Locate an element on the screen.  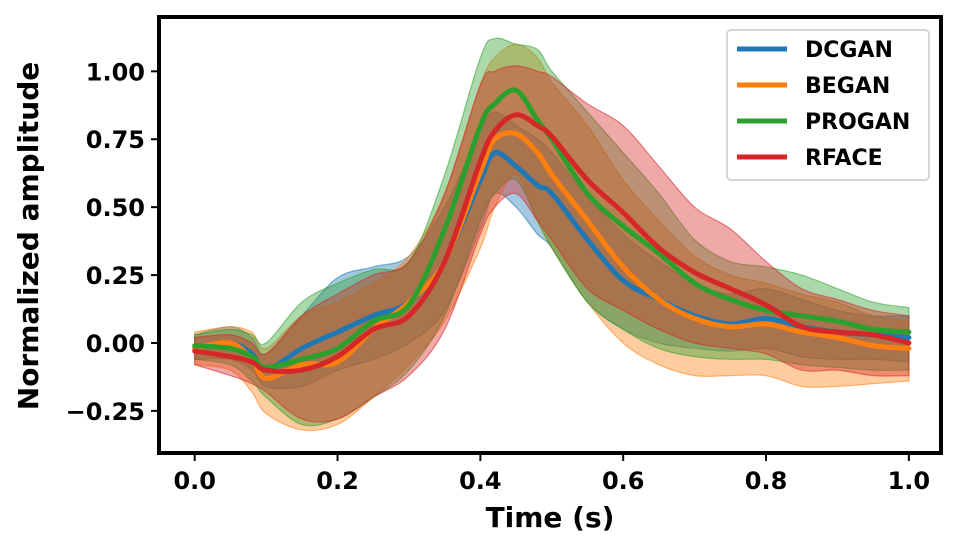
x-tick-label: 0.8 is located at coordinates (766, 481).